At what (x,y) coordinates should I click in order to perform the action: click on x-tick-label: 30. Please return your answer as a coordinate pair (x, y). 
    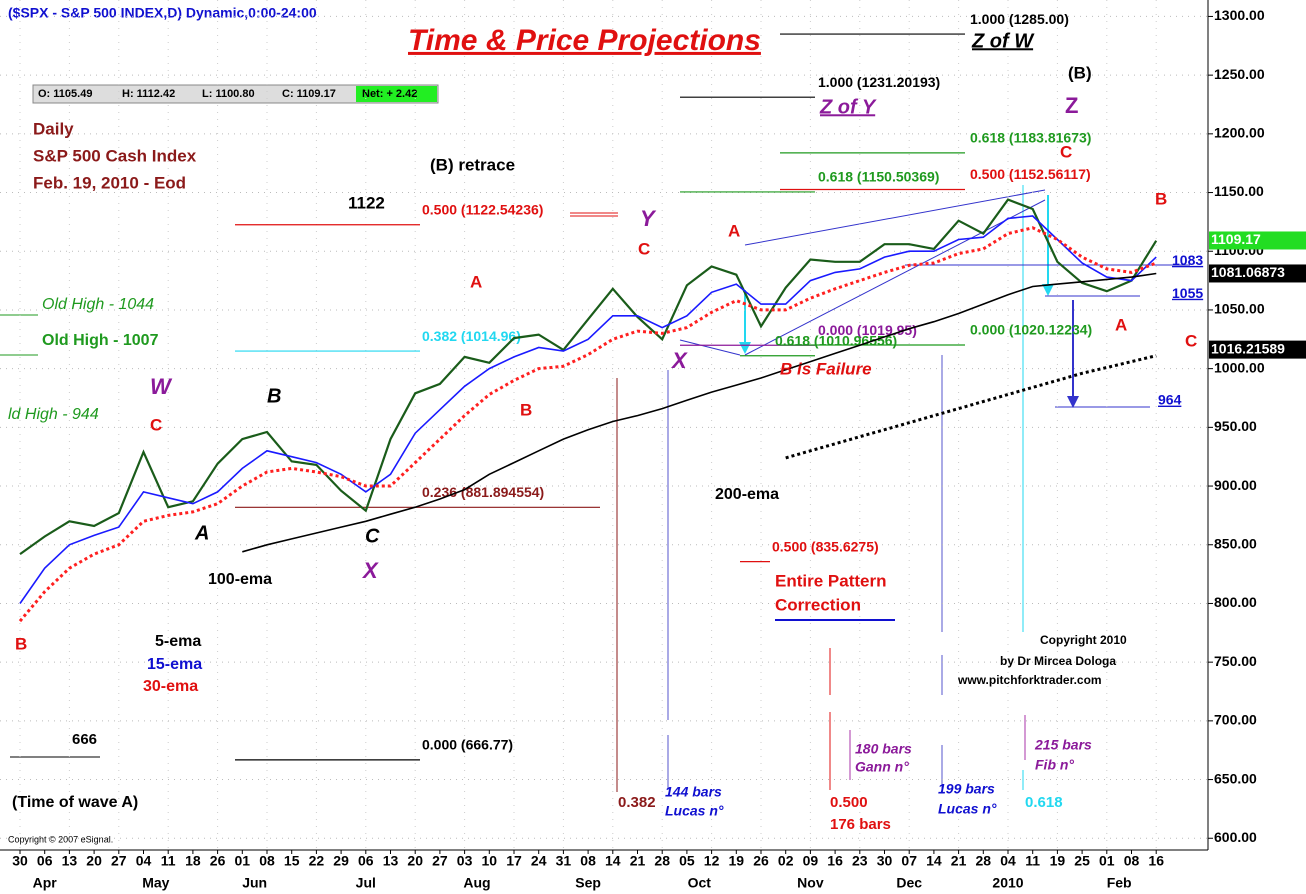
    Looking at the image, I should click on (20, 861).